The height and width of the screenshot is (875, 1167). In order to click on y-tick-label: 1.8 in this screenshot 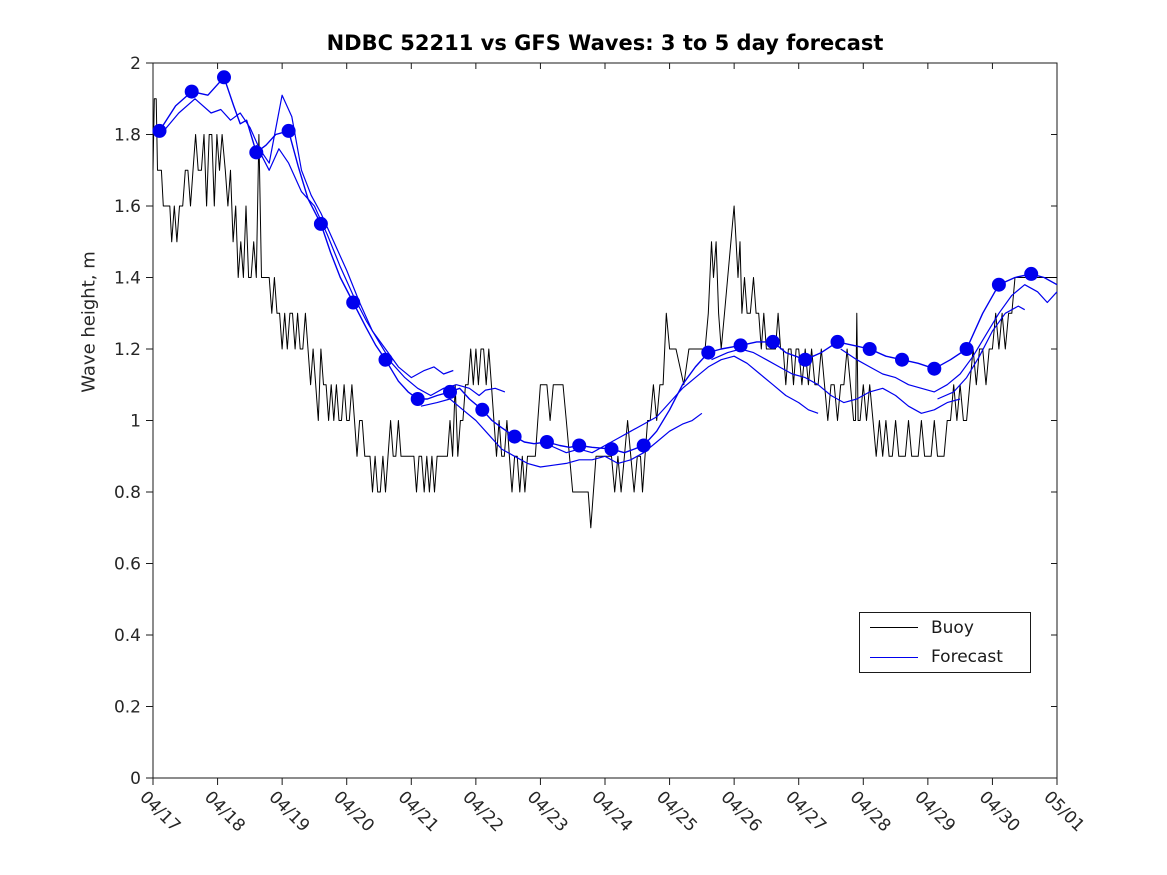, I will do `click(127, 136)`.